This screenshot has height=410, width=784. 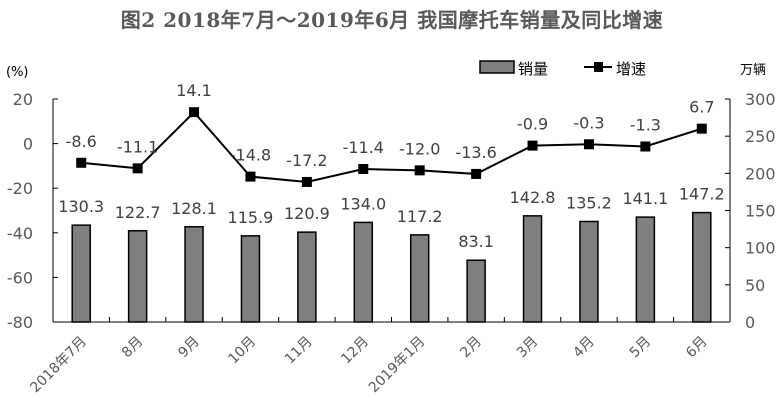 What do you see at coordinates (420, 216) in the screenshot?
I see `sales-value-label: 117.2` at bounding box center [420, 216].